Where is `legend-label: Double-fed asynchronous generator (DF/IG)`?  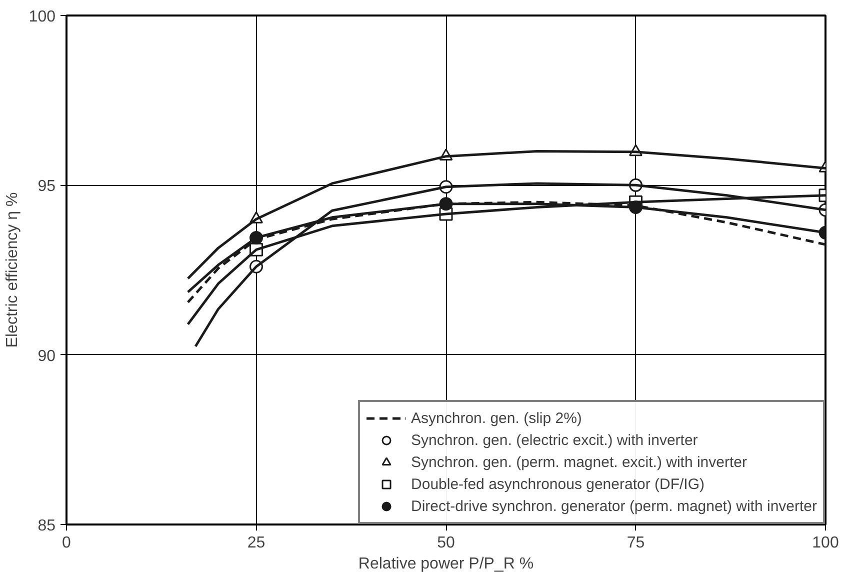 legend-label: Double-fed asynchronous generator (DF/IG) is located at coordinates (557, 484).